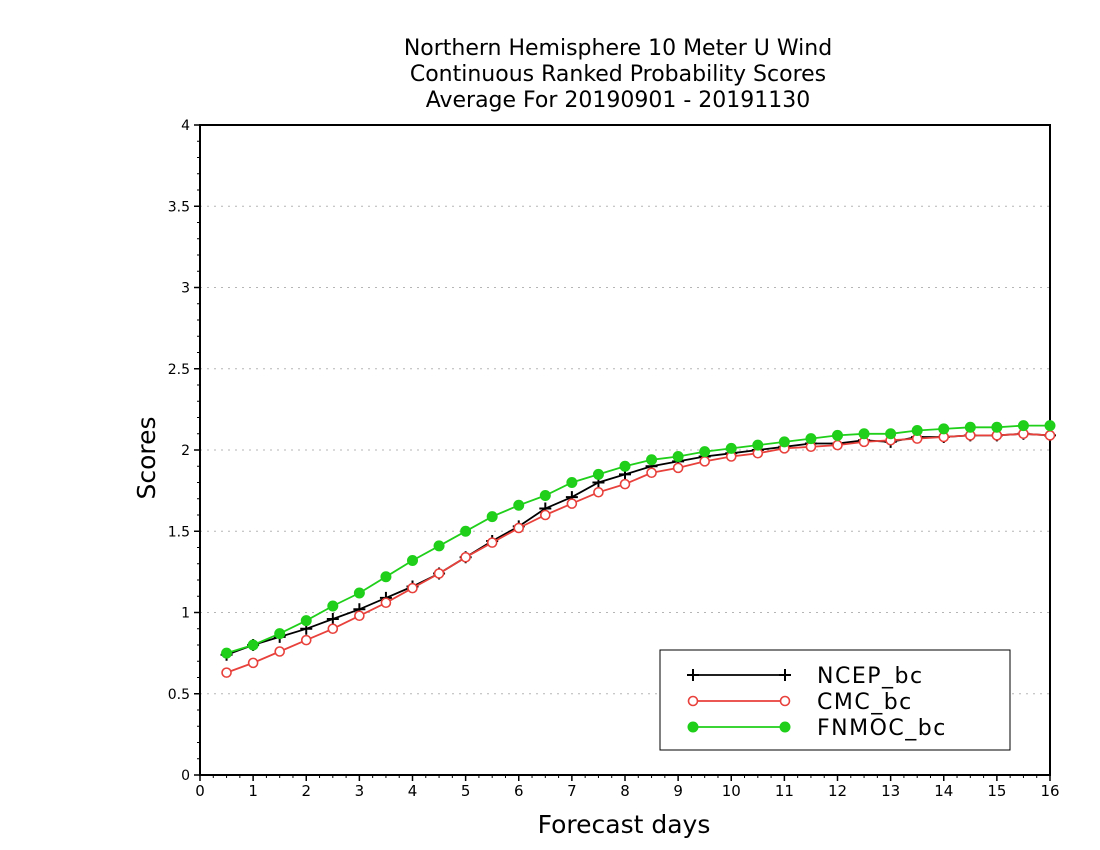  I want to click on x-tick-label-6: 6, so click(519, 791).